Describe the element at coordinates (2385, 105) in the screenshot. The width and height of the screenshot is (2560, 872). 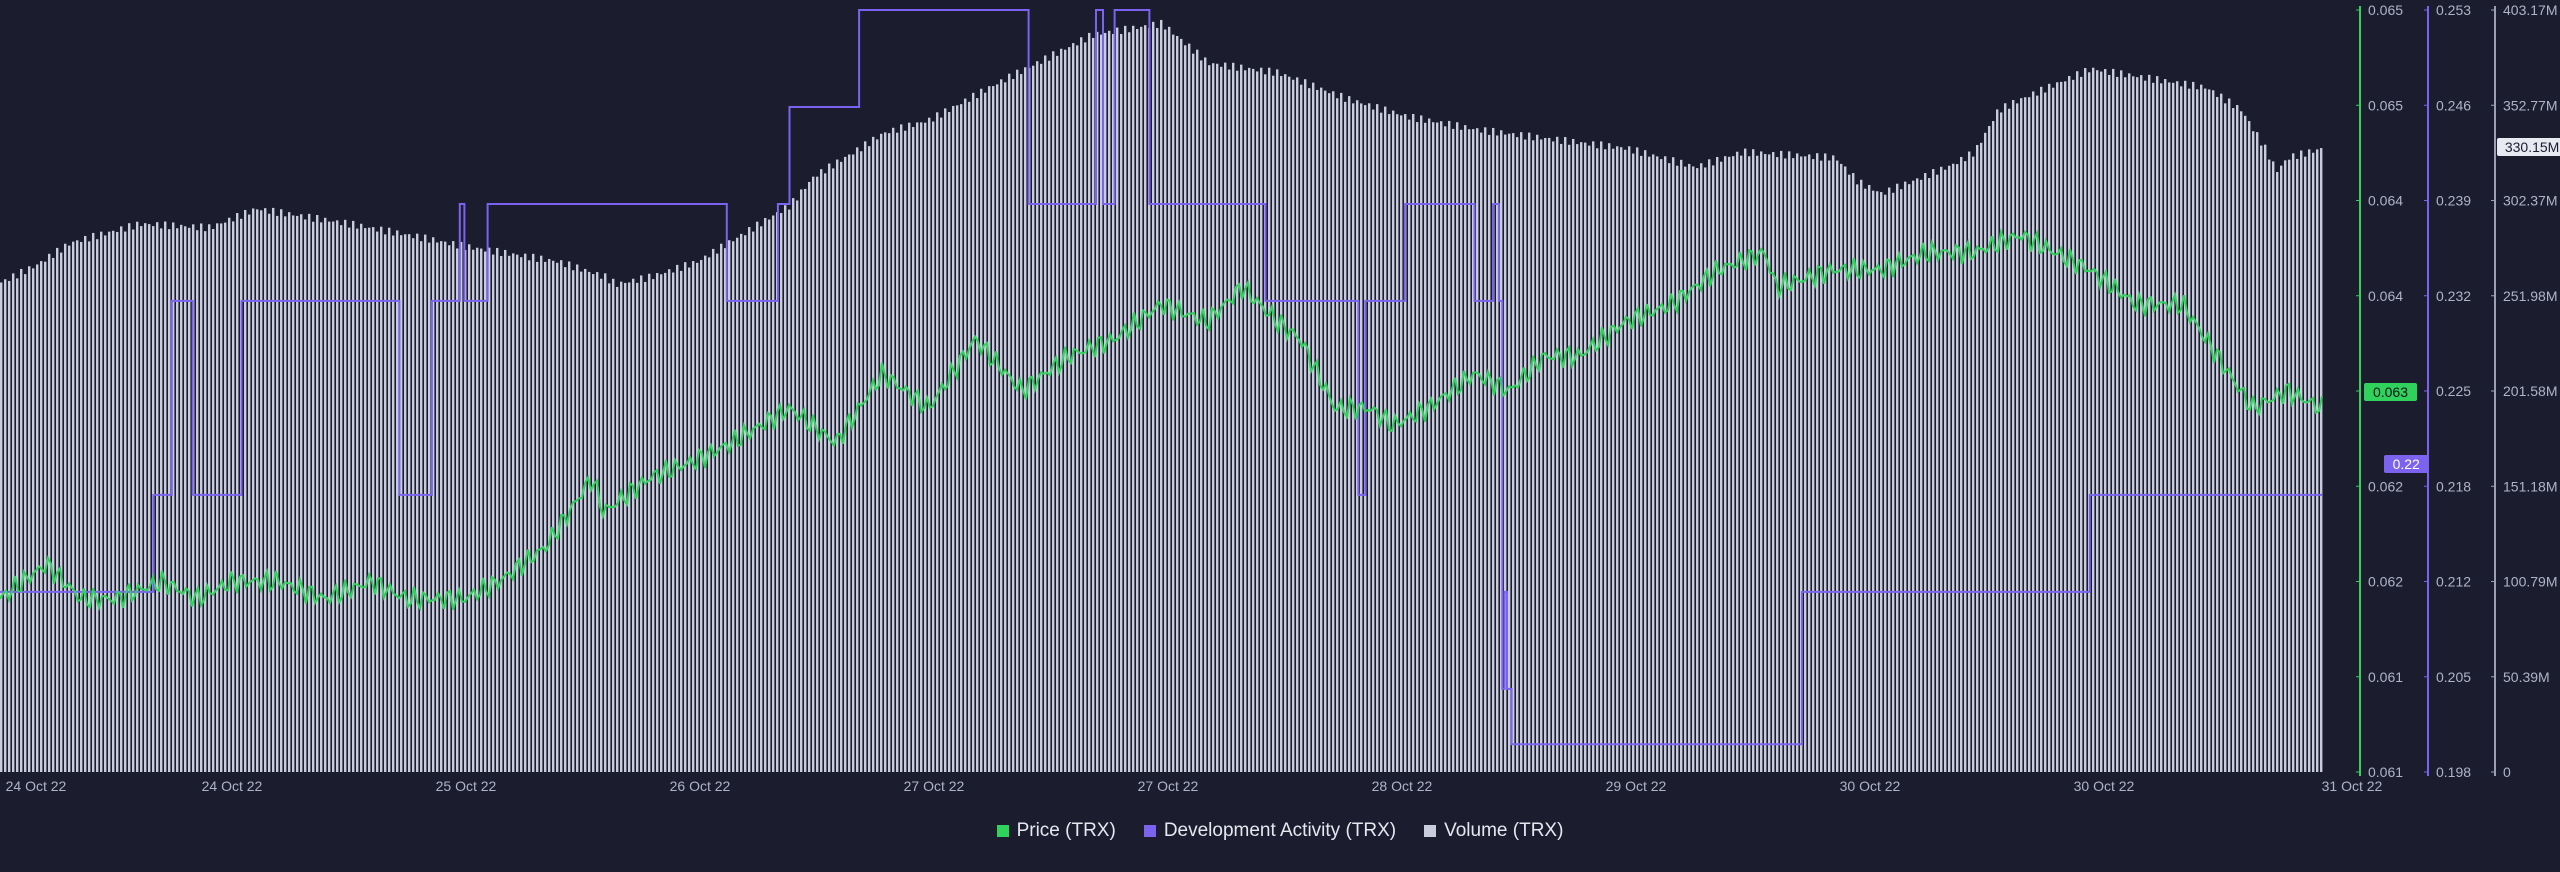
I see `price-axis-tick-label: 0.065` at that location.